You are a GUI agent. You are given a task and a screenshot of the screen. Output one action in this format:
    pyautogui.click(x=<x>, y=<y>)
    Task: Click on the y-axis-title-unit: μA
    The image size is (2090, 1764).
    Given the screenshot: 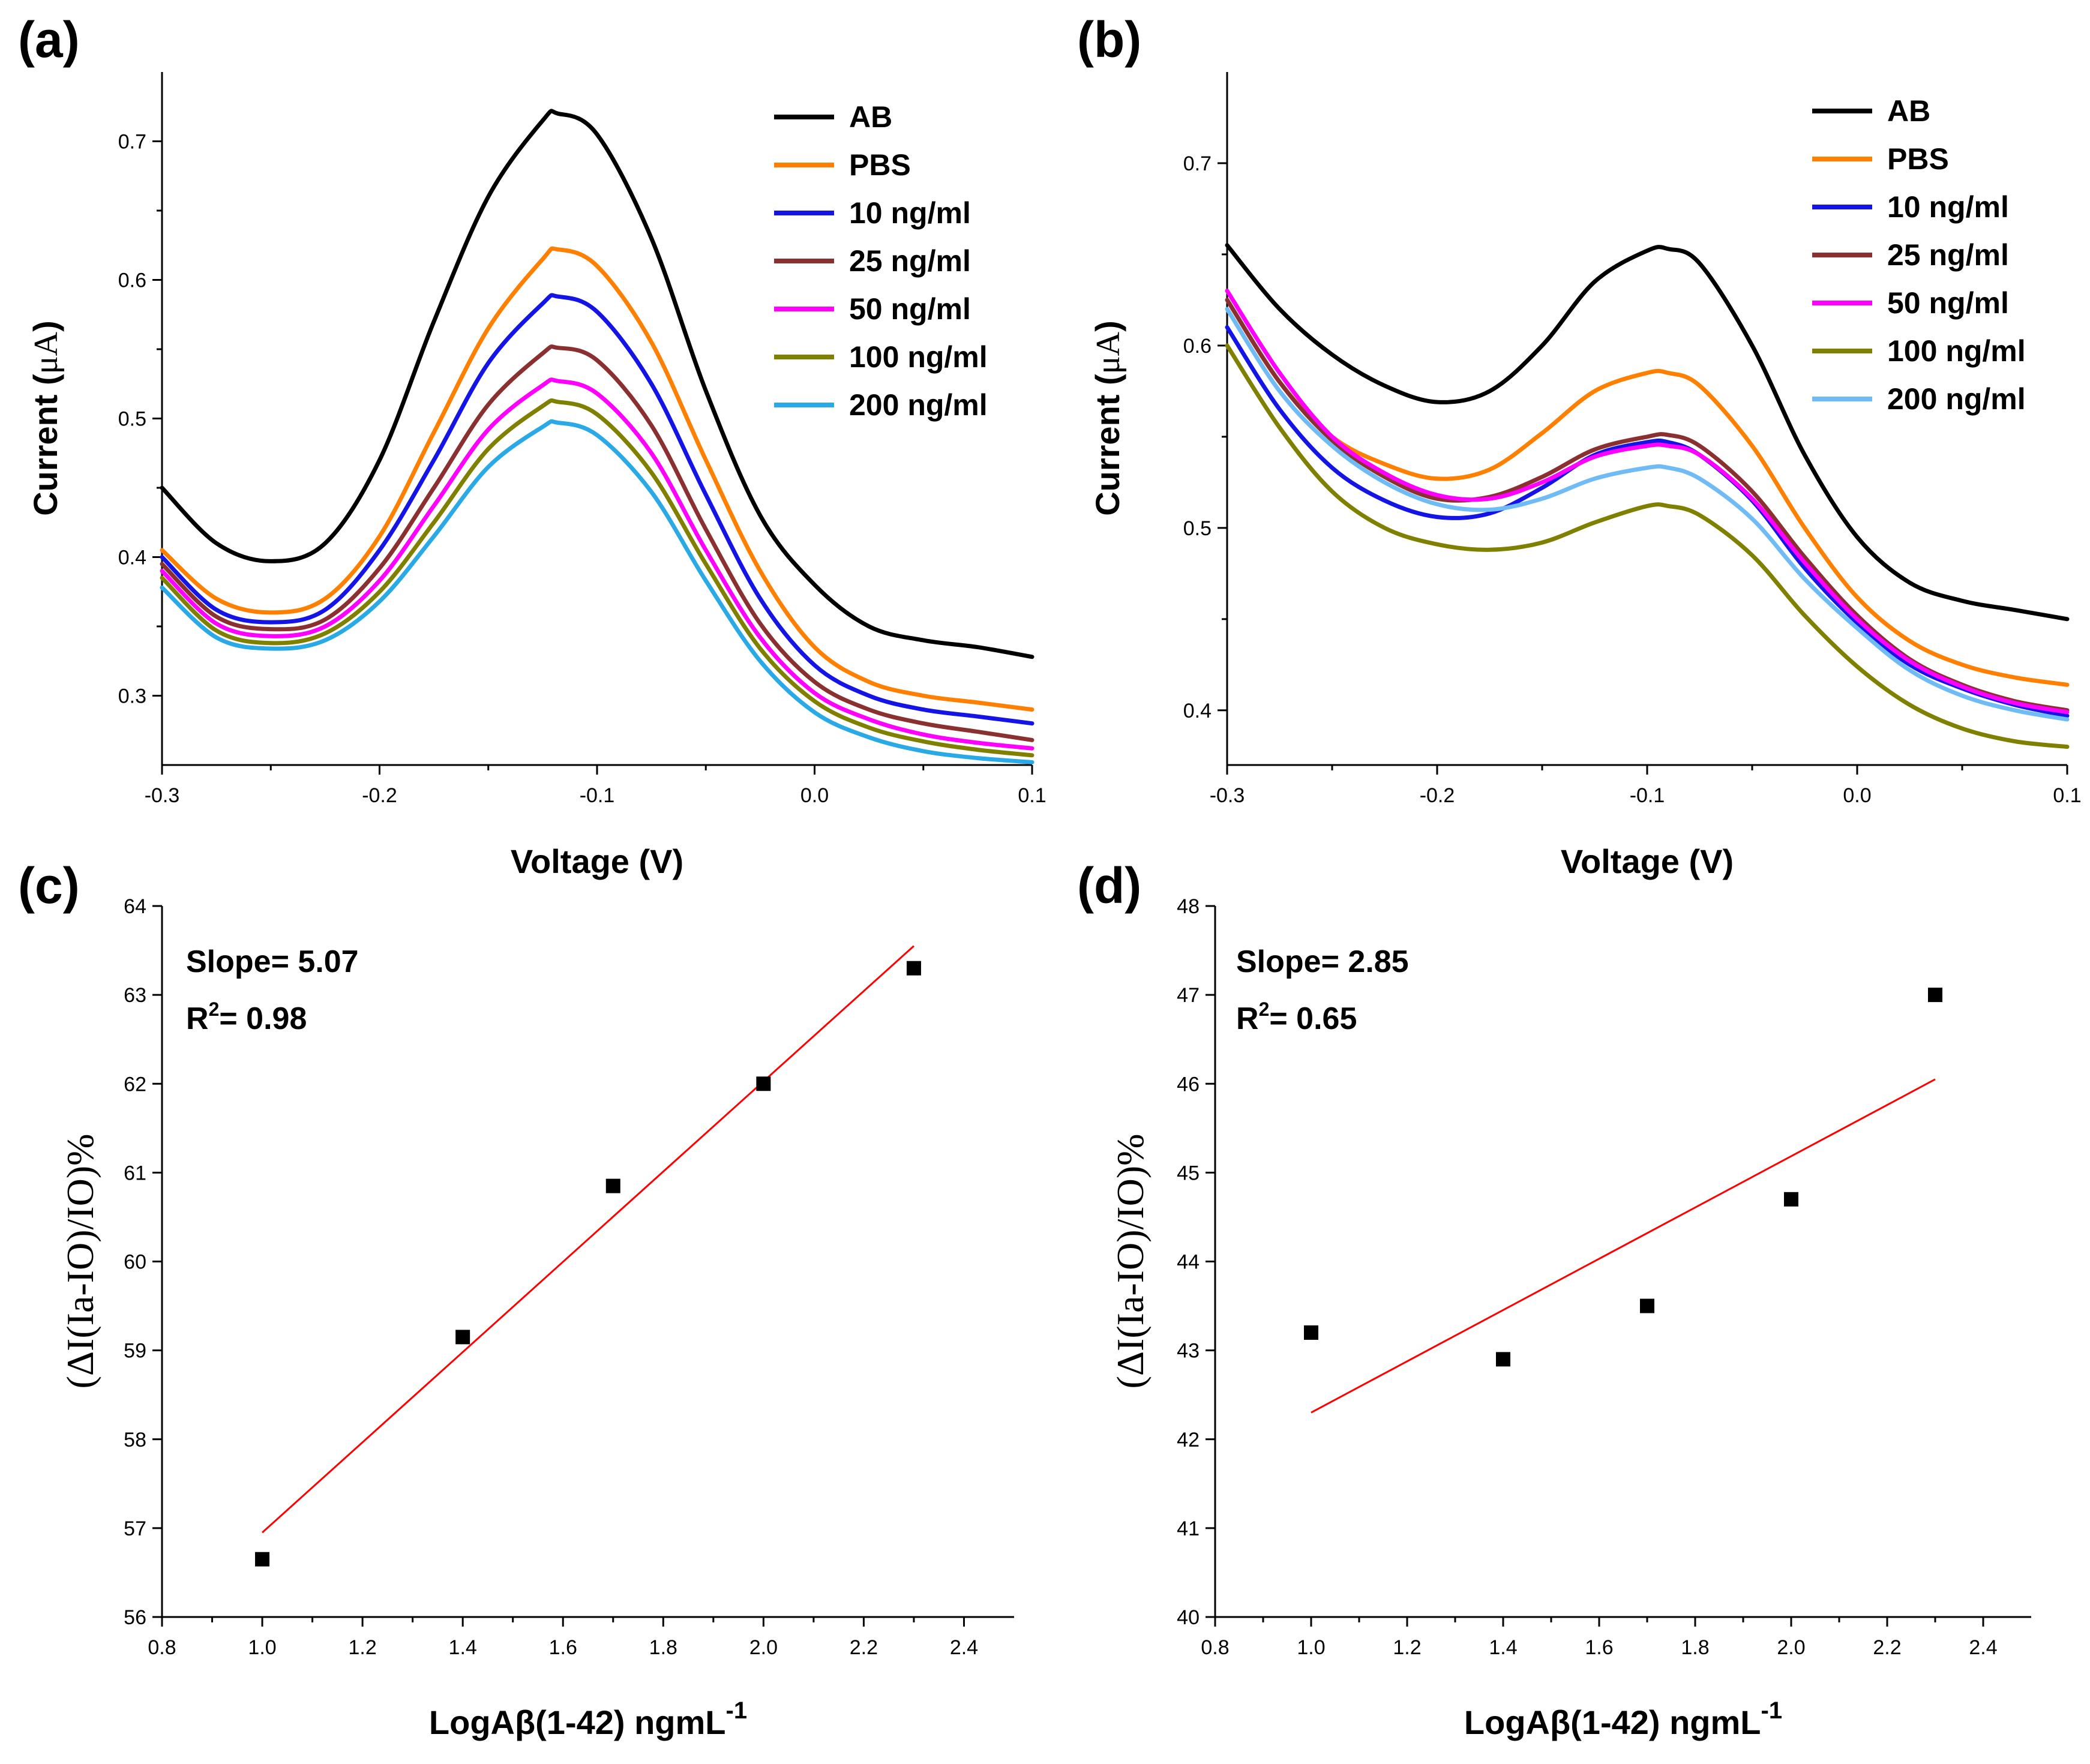 What is the action you would take?
    pyautogui.click(x=1108, y=352)
    